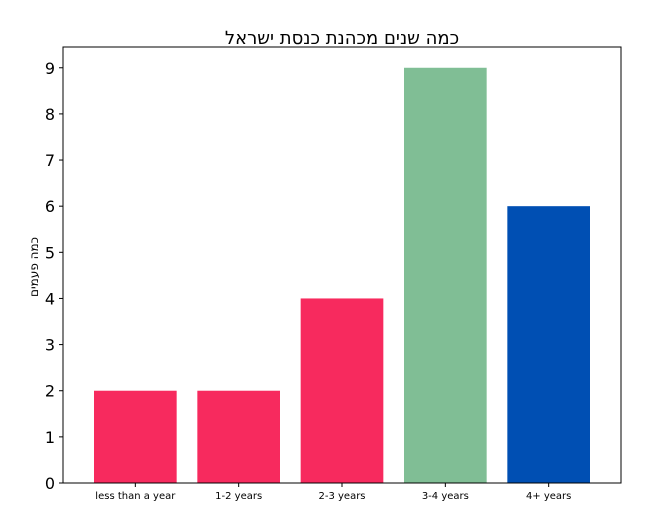  What do you see at coordinates (342, 38) in the screenshot?
I see `chart-title: כמה שנים מכהנת כנסת ישראל` at bounding box center [342, 38].